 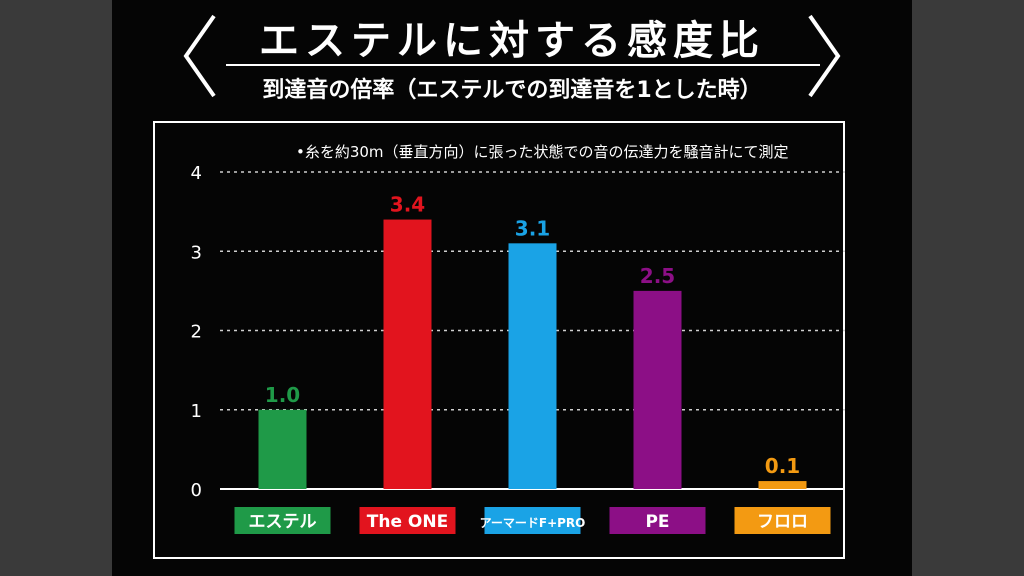 I want to click on data-label: 3.1, so click(x=532, y=228).